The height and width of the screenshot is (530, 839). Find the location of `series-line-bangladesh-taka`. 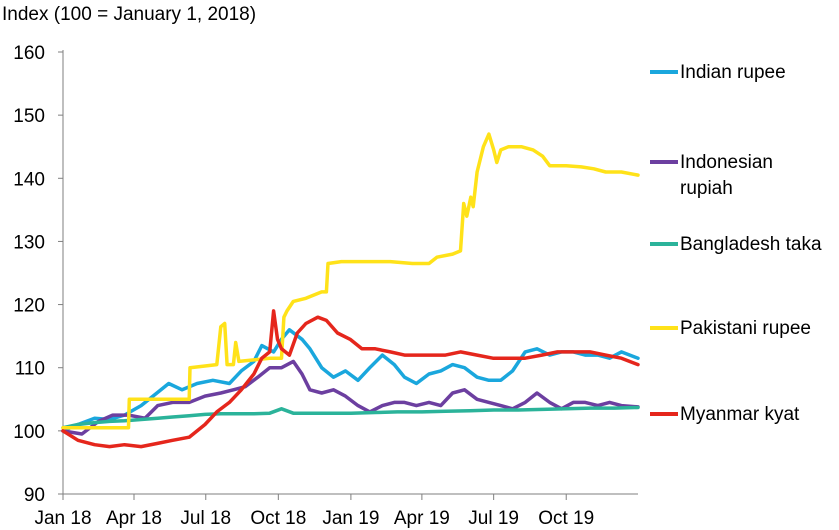

series-line-bangladesh-taka is located at coordinates (350, 417).